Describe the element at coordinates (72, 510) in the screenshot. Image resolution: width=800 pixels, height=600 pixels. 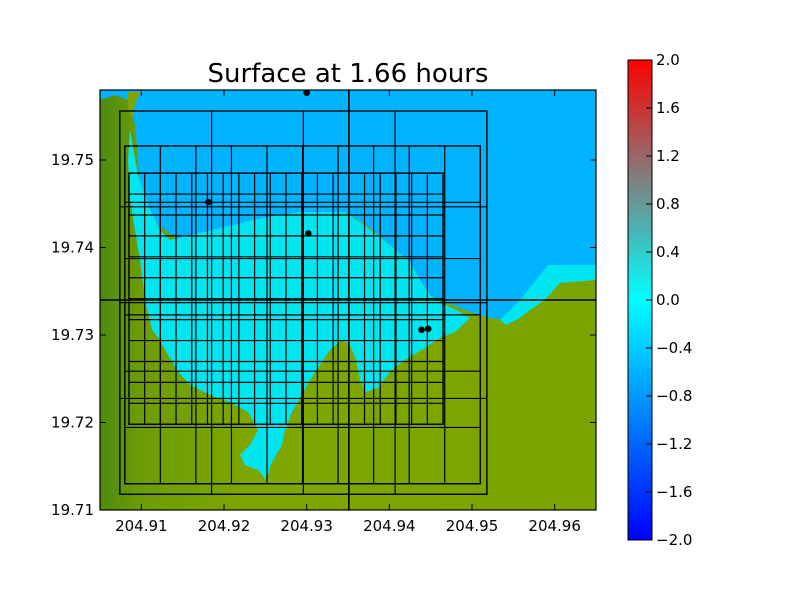
I see `y-tick-label: 19.71` at that location.